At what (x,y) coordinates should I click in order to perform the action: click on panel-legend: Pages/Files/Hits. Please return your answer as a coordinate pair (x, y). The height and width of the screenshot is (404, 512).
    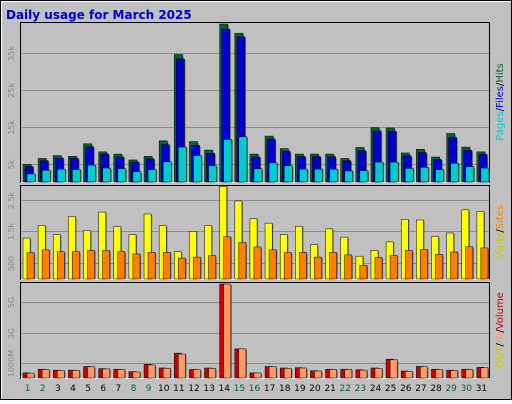
    Looking at the image, I should click on (500, 102).